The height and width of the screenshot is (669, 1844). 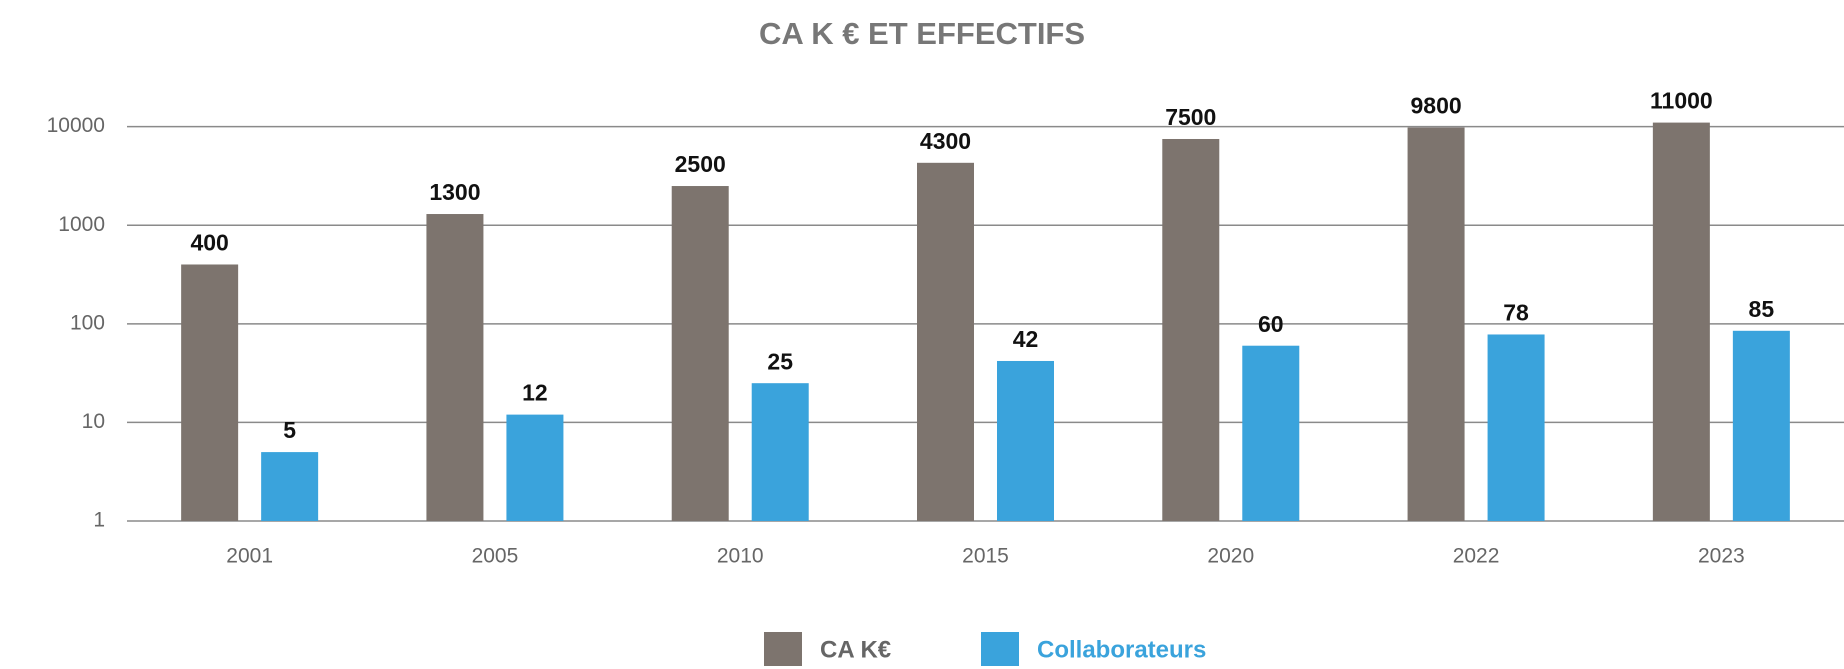 What do you see at coordinates (535, 393) in the screenshot?
I see `value-label: 12` at bounding box center [535, 393].